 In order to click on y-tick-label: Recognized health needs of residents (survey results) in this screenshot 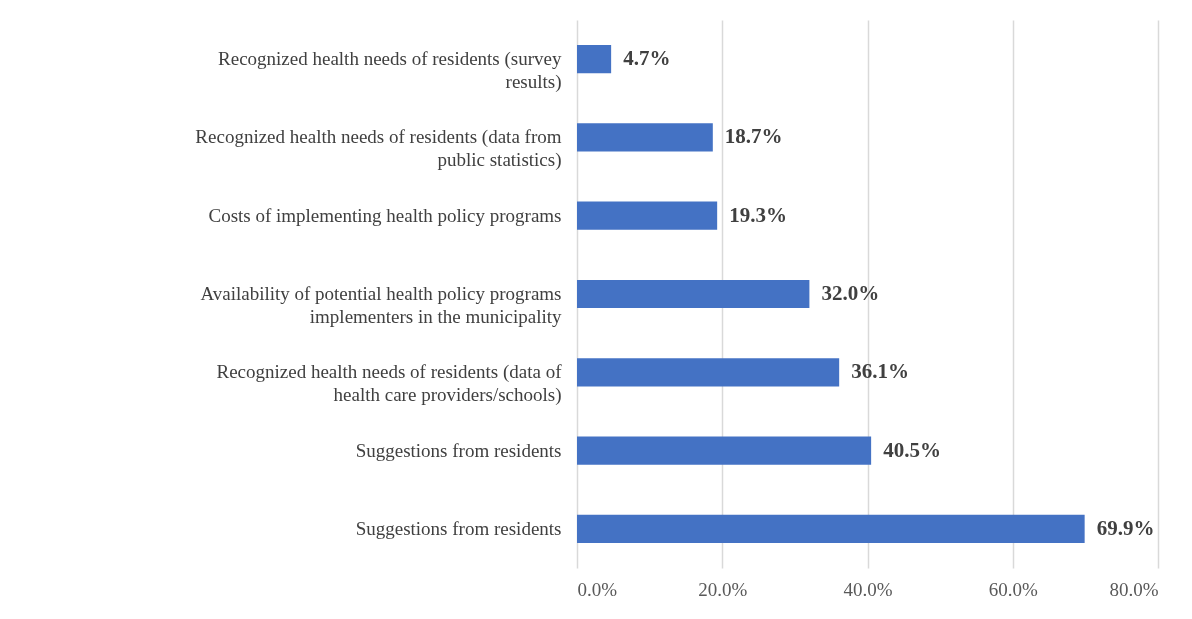, I will do `click(390, 71)`.